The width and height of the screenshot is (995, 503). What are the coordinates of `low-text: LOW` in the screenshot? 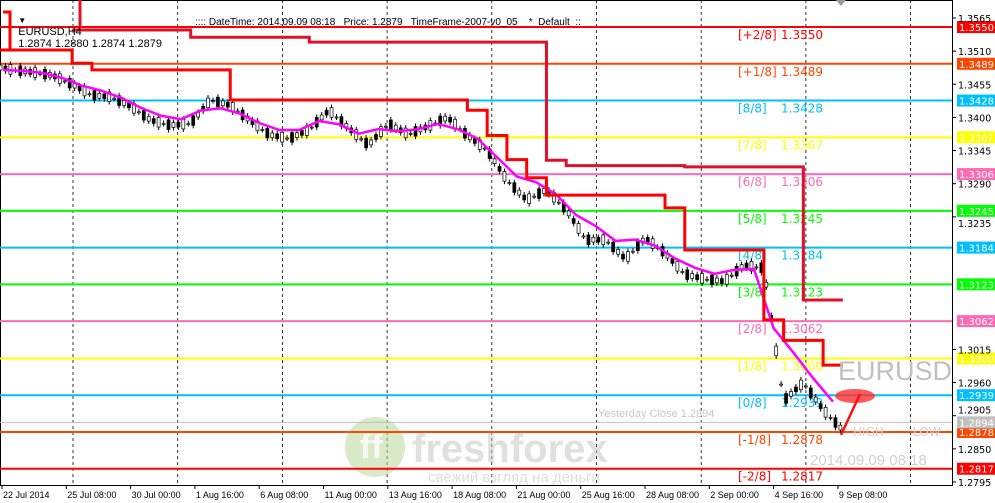 It's located at (927, 432).